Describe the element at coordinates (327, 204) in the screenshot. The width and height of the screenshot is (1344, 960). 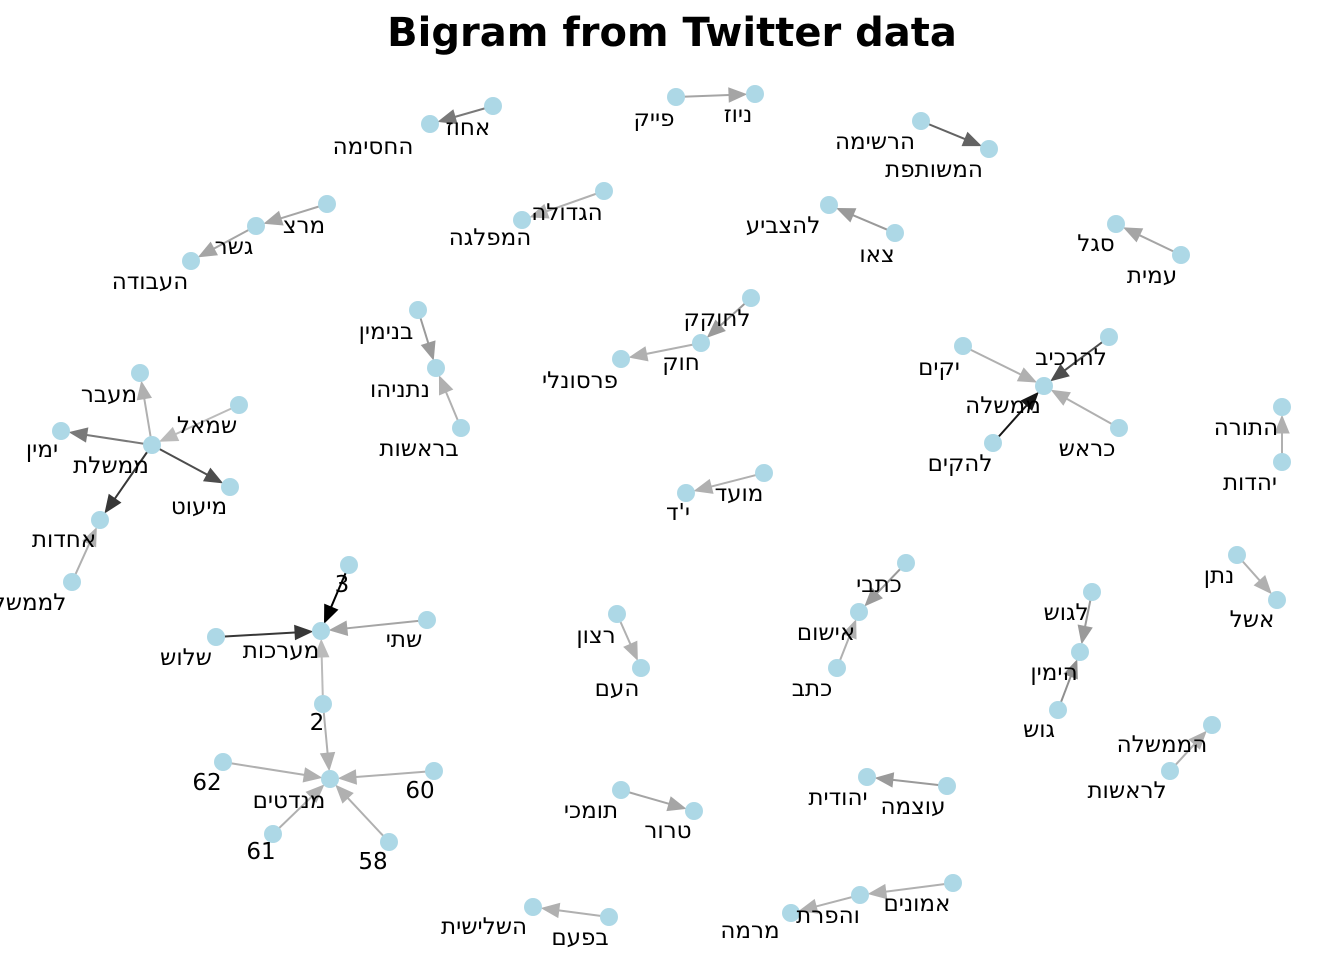
I see `node-n7` at that location.